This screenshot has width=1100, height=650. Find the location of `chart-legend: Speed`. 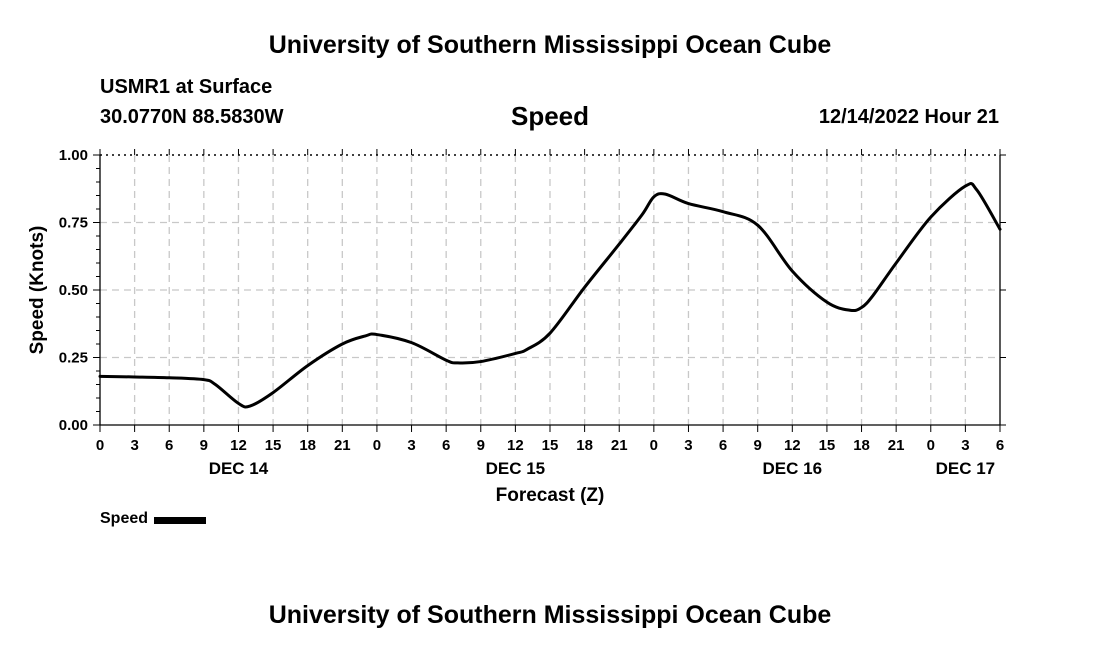

chart-legend: Speed is located at coordinates (153, 519).